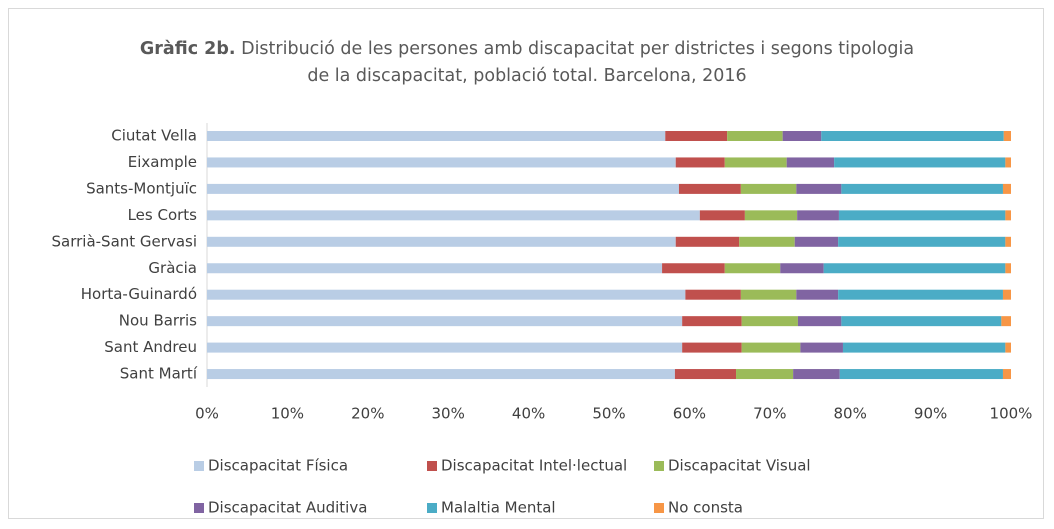 Image resolution: width=1054 pixels, height=529 pixels. Describe the element at coordinates (930, 414) in the screenshot. I see `x-tick-label: 90%` at that location.